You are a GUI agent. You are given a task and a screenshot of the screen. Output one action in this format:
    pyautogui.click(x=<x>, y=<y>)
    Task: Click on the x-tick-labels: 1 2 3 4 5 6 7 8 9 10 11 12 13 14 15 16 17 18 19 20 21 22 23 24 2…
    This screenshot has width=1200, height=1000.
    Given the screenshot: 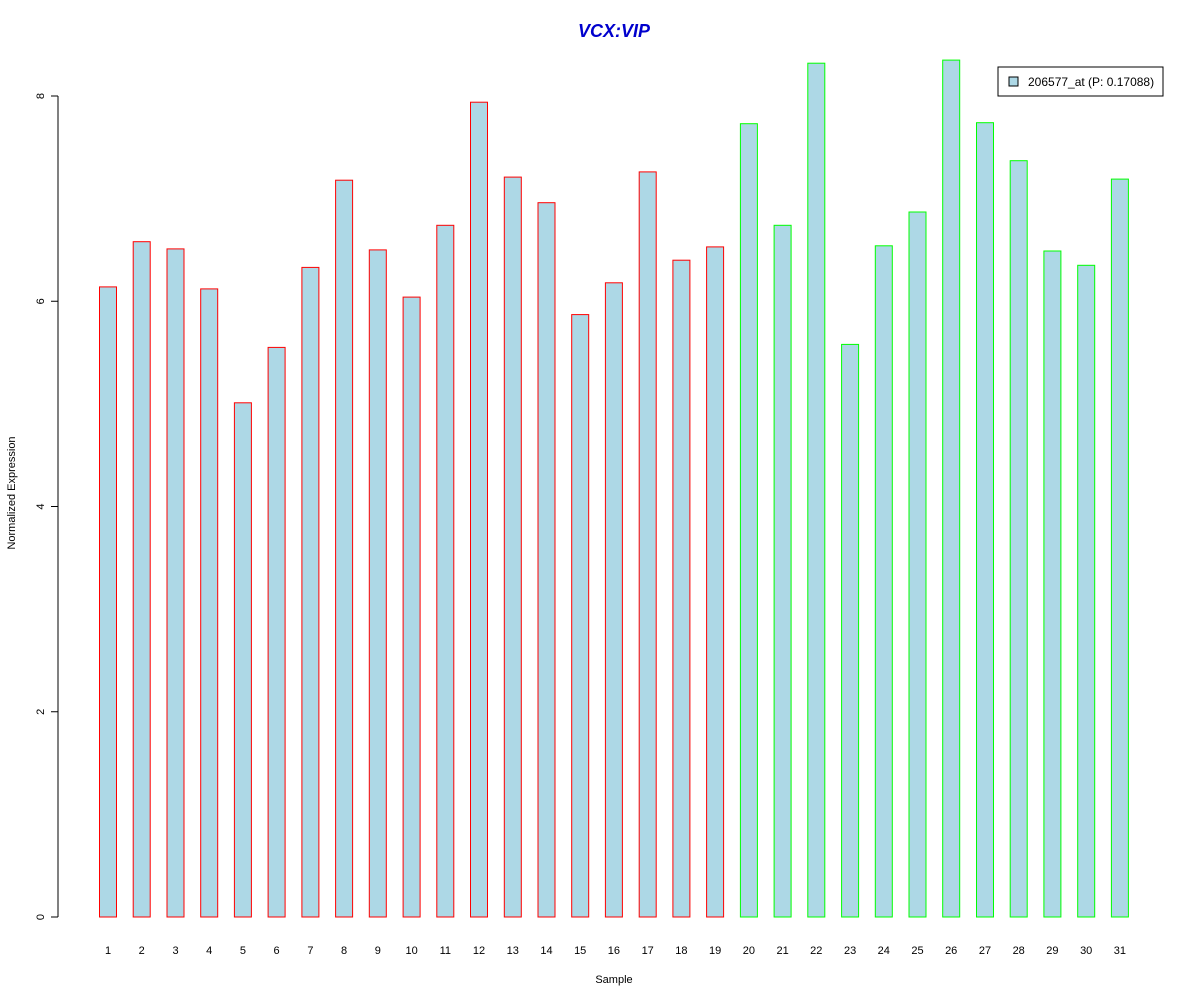 What is the action you would take?
    pyautogui.click(x=615, y=951)
    